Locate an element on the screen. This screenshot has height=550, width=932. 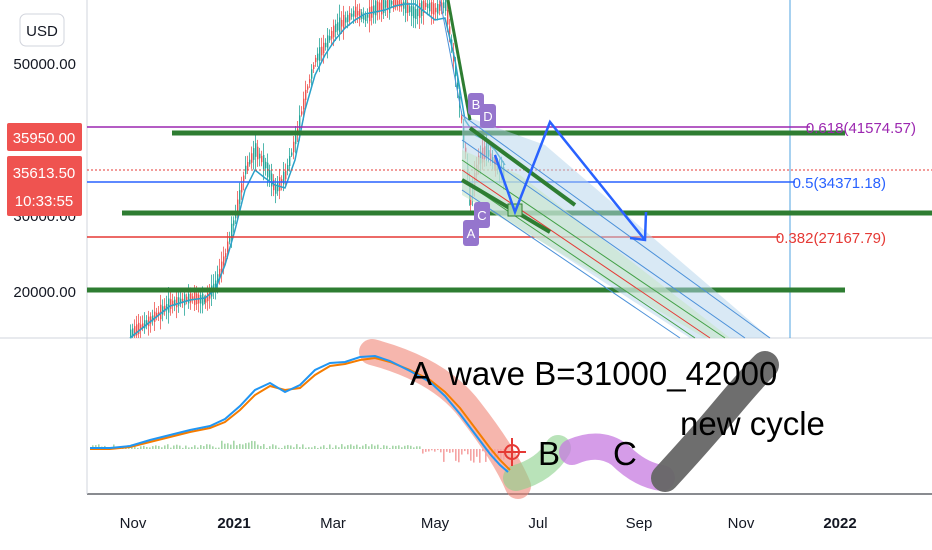
currency-badge: USD is located at coordinates (42, 30).